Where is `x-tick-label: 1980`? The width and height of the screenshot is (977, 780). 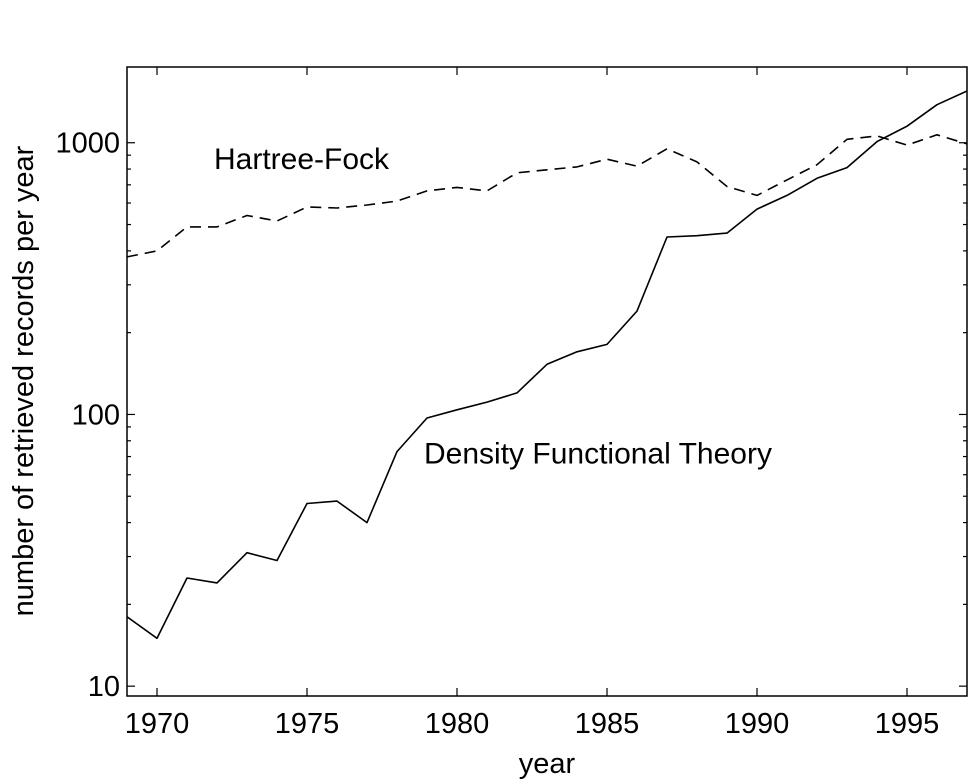 x-tick-label: 1980 is located at coordinates (457, 724).